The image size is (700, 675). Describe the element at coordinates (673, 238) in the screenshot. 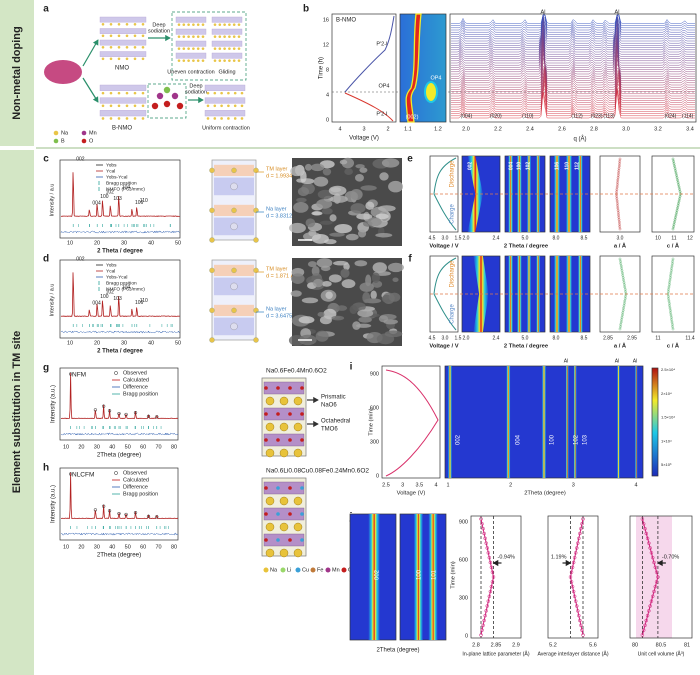

I see `tick-label: 11` at that location.